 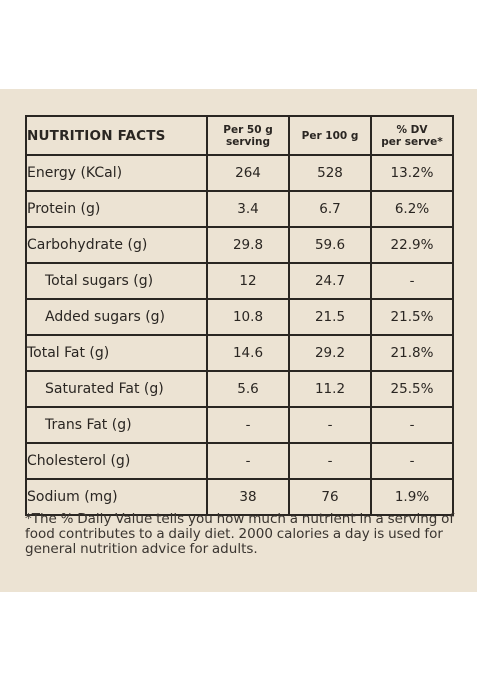 I want to click on table-row: Total Fat (g) 14.6 29.2 21.8%, so click(x=239, y=353).